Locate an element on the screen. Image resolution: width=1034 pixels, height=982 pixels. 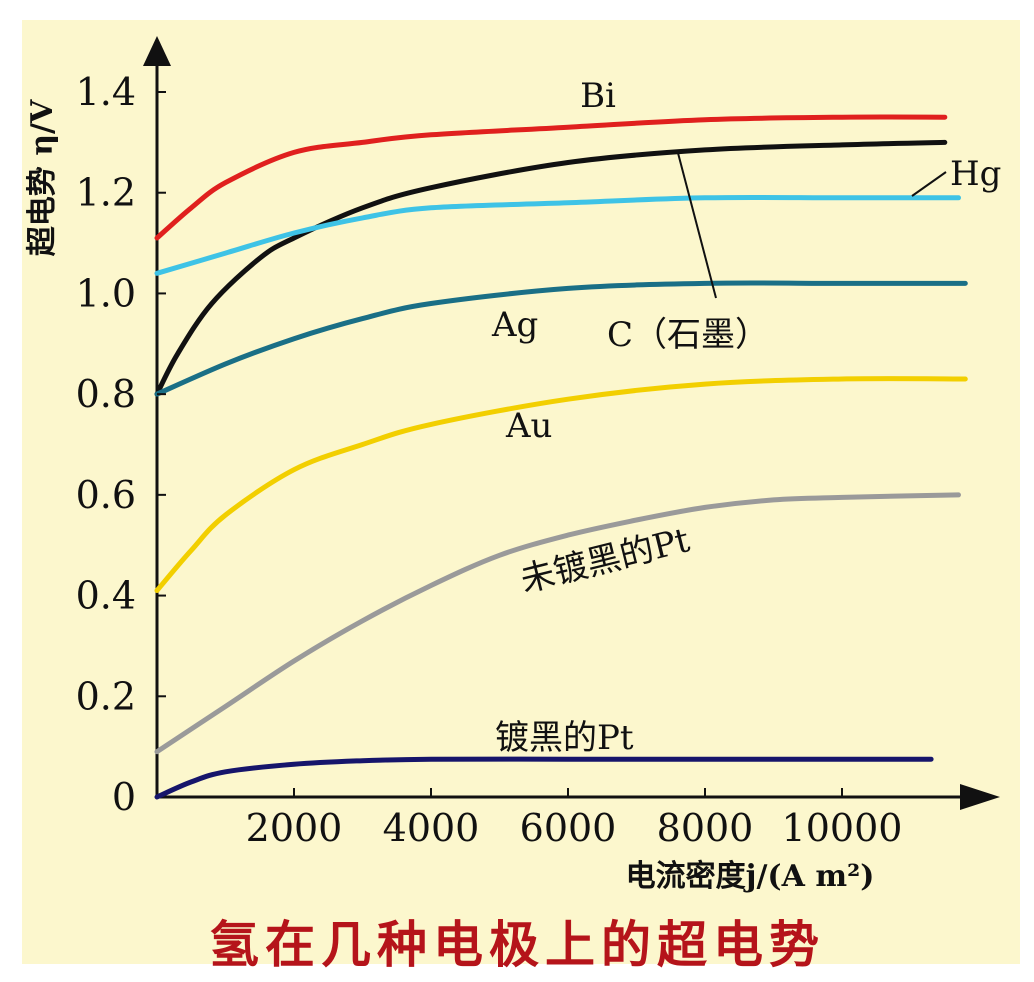
series-label: 未镀黑的Pt is located at coordinates (605, 560).